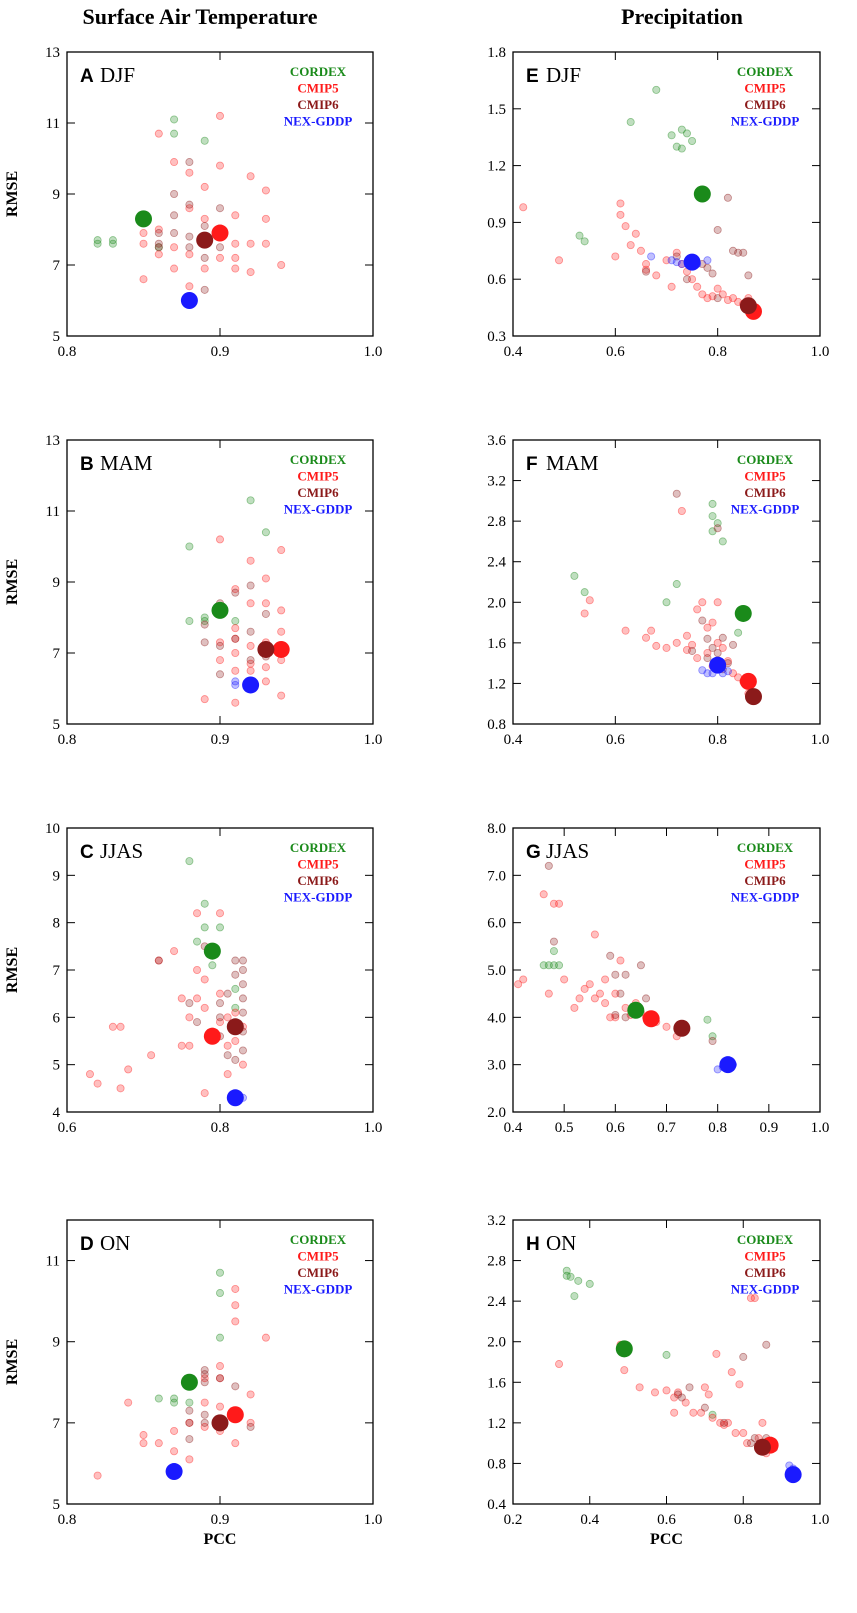  What do you see at coordinates (496, 924) in the screenshot?
I see `y-tick-label: 6.0` at bounding box center [496, 924].